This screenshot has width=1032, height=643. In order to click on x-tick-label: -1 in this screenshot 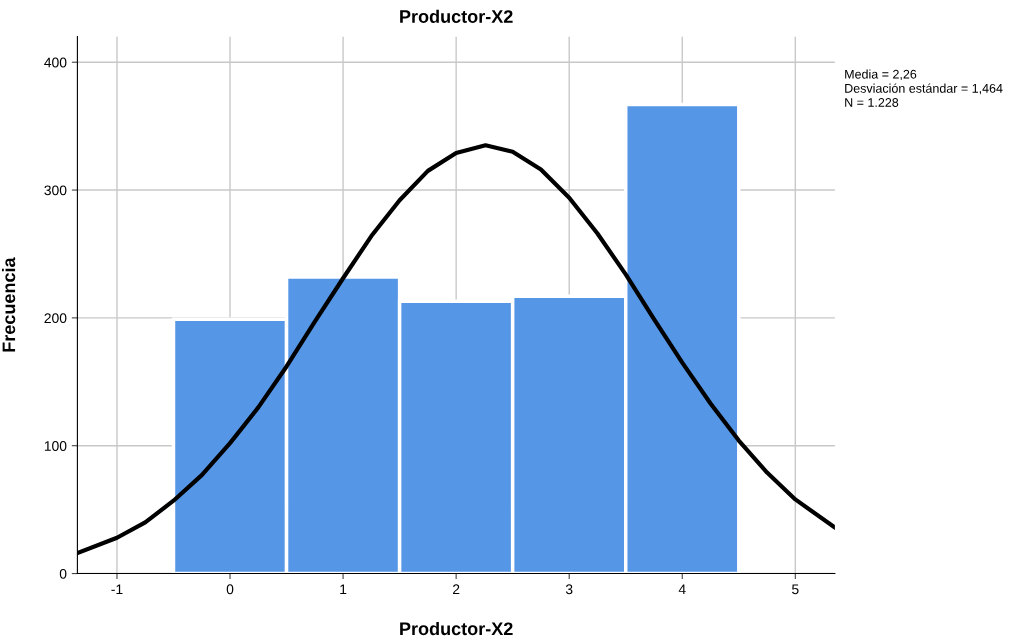, I will do `click(117, 589)`.